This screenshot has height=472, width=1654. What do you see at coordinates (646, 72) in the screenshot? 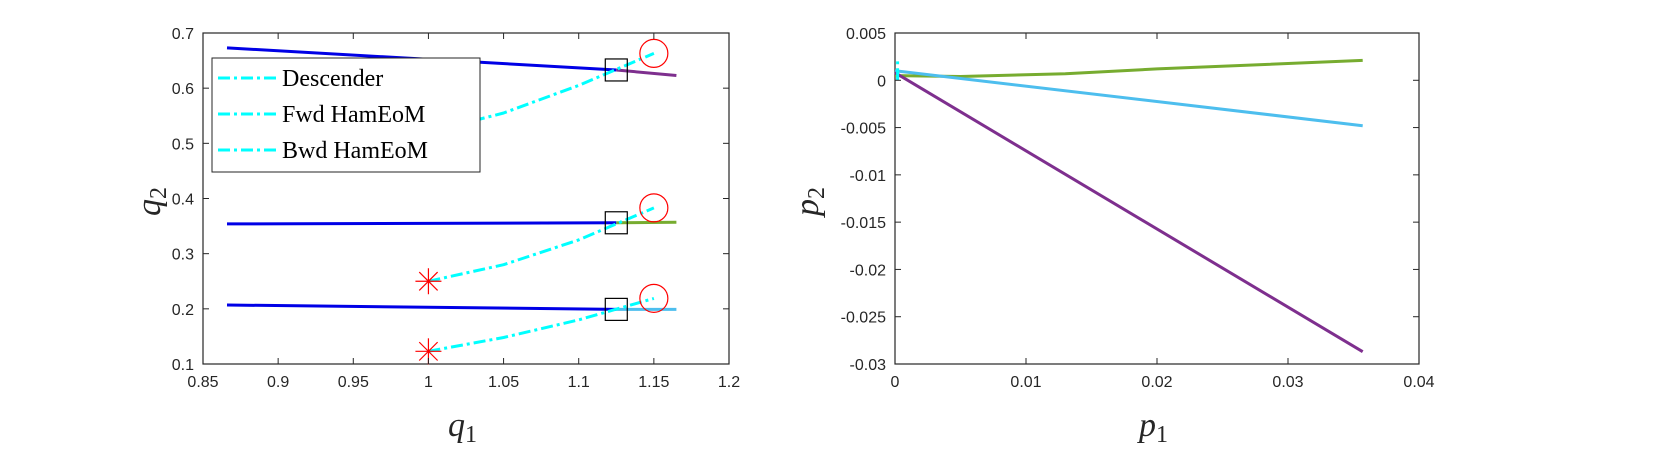
I see `left-series-line-purple-solid` at bounding box center [646, 72].